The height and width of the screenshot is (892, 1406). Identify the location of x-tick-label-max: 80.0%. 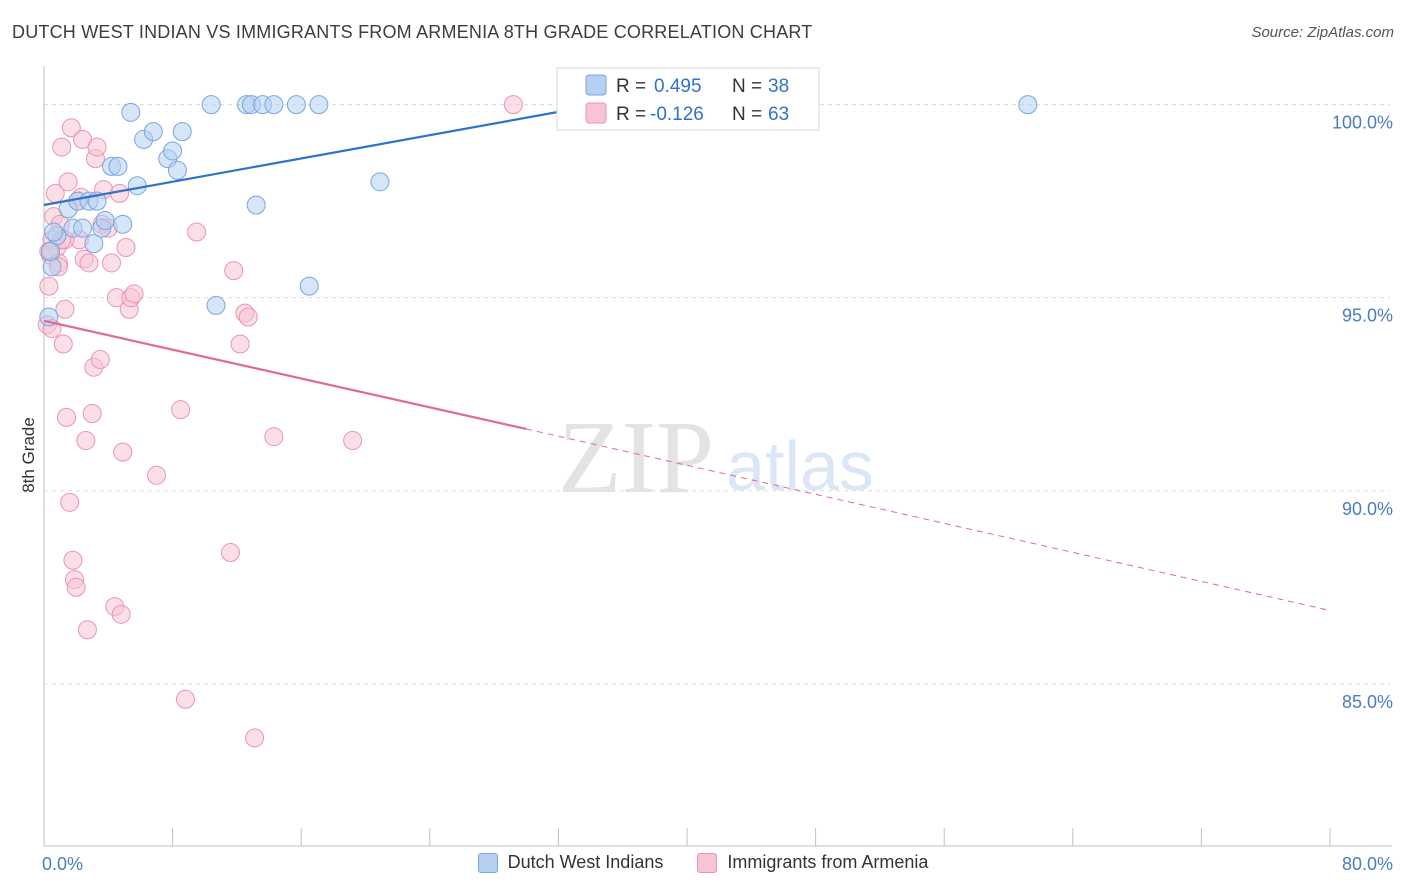
(1367, 864).